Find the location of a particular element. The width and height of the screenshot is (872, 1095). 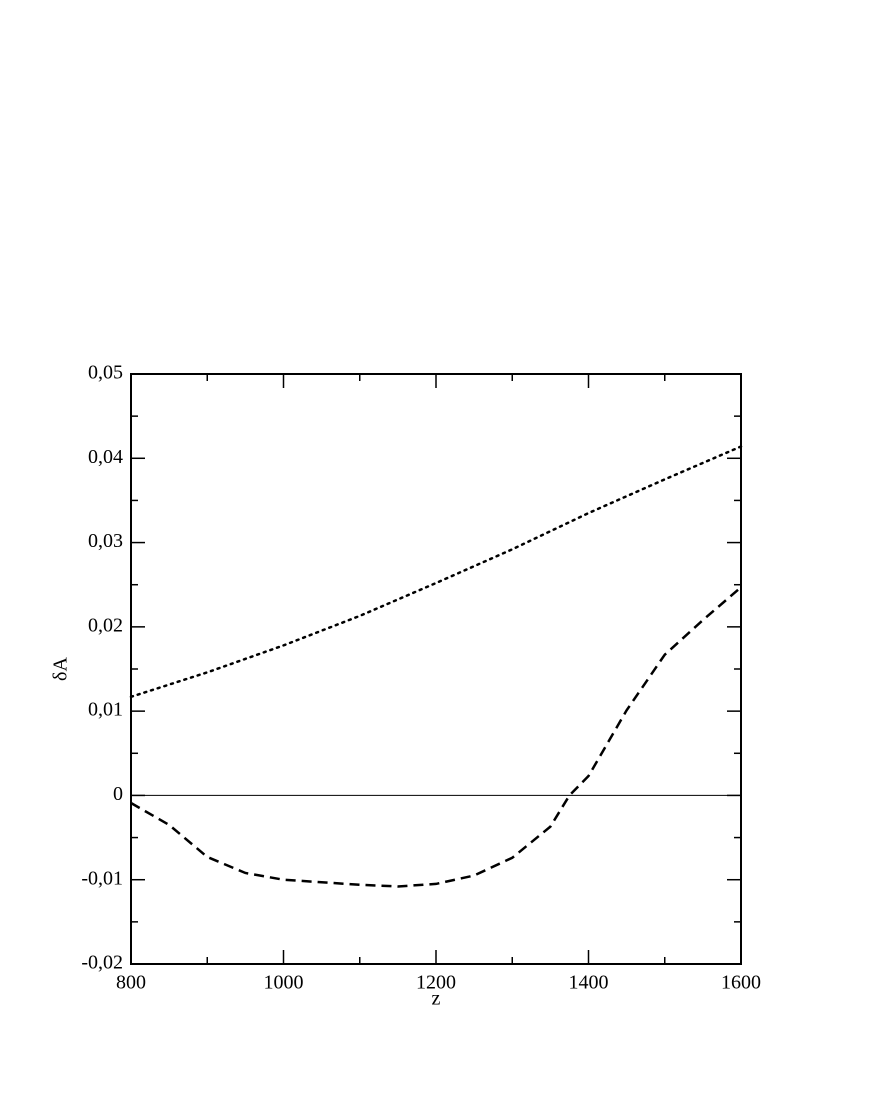

x-tick-label: 1400 is located at coordinates (589, 983).